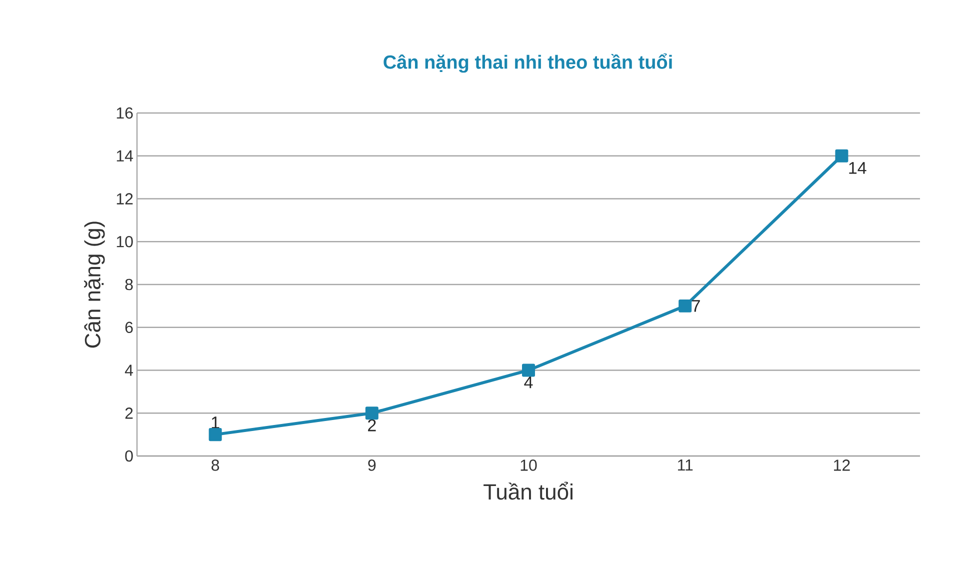 The width and height of the screenshot is (972, 566). Describe the element at coordinates (372, 465) in the screenshot. I see `x-tick-label: 9` at that location.